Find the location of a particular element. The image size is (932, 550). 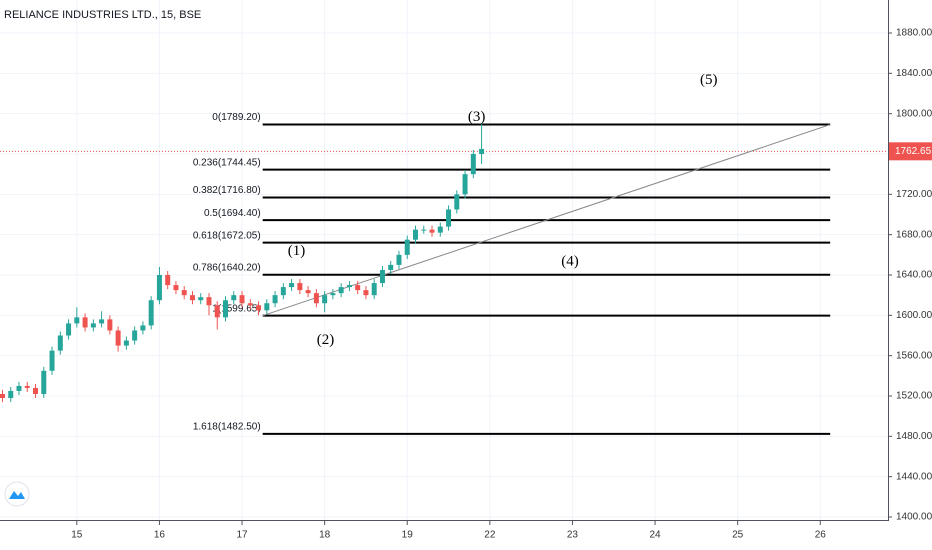

logo-icon is located at coordinates (17, 495).